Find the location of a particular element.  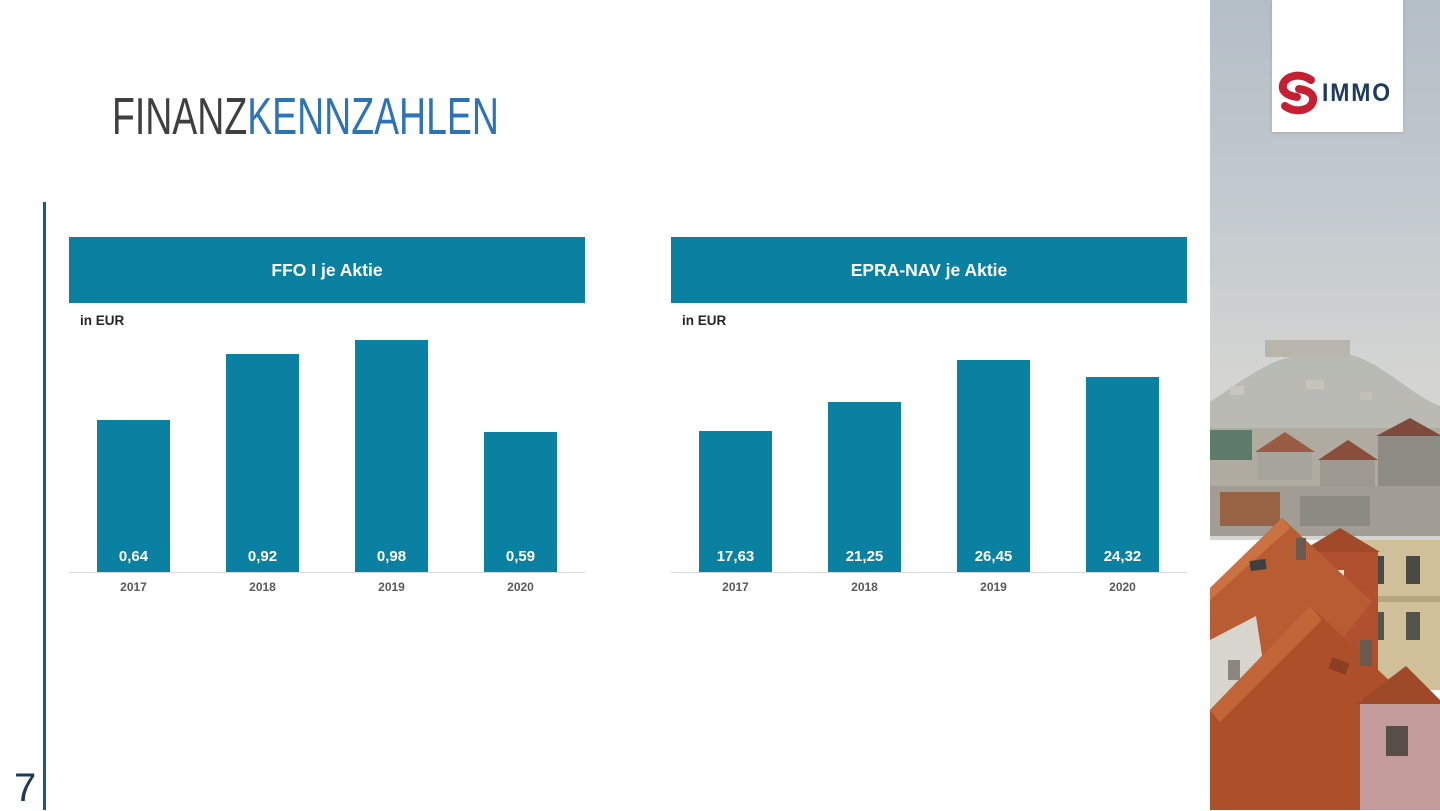

bar: 0,92 is located at coordinates (262, 463).